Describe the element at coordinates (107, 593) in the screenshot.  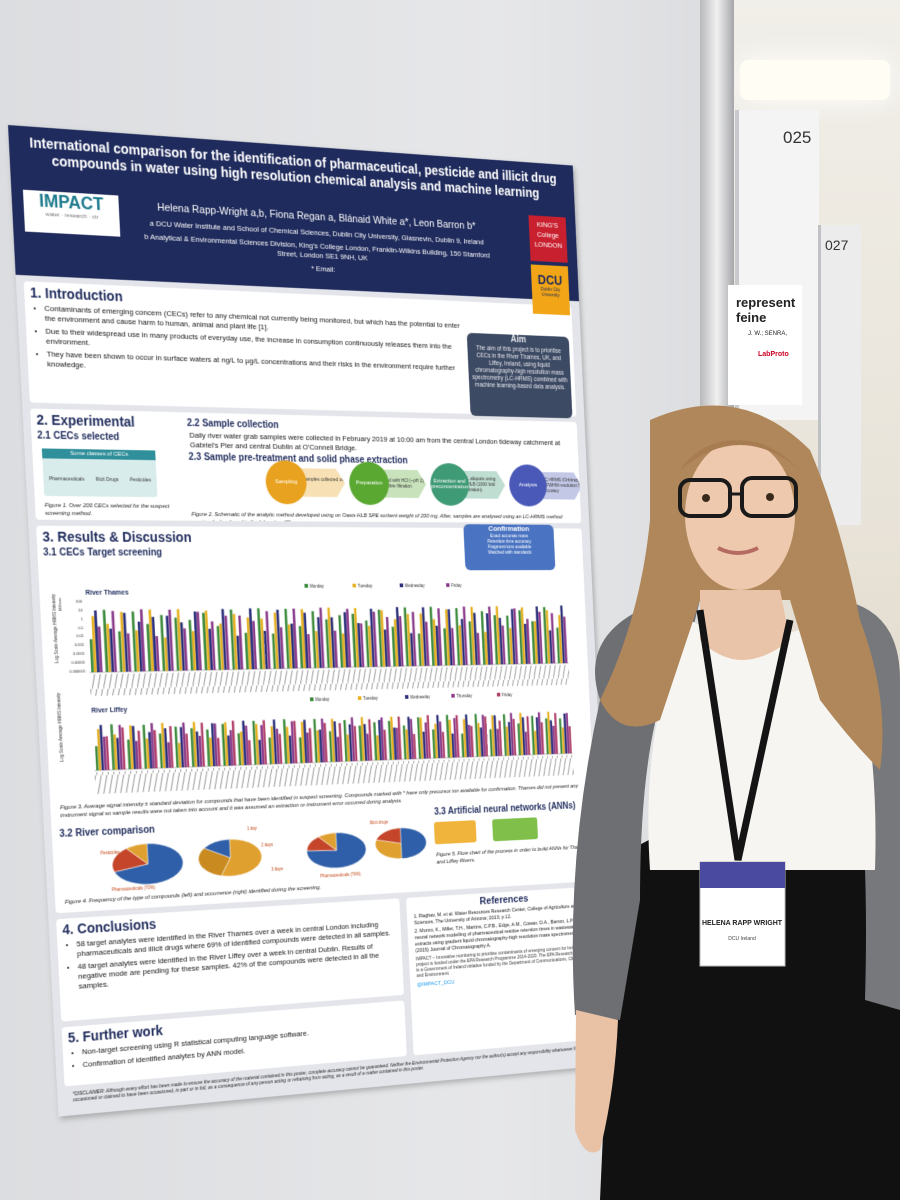
I see `chart-title: River Thames` at that location.